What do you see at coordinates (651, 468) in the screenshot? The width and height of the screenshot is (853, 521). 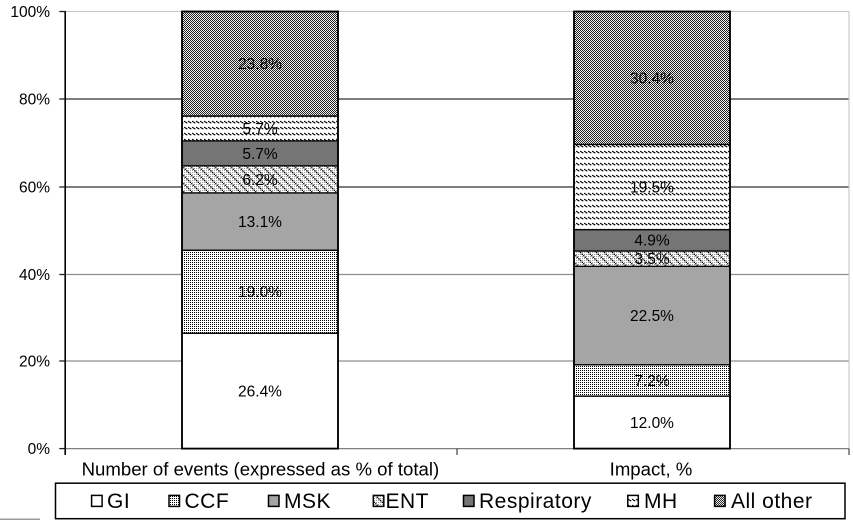 I see `svg-text: Impact, %` at bounding box center [651, 468].